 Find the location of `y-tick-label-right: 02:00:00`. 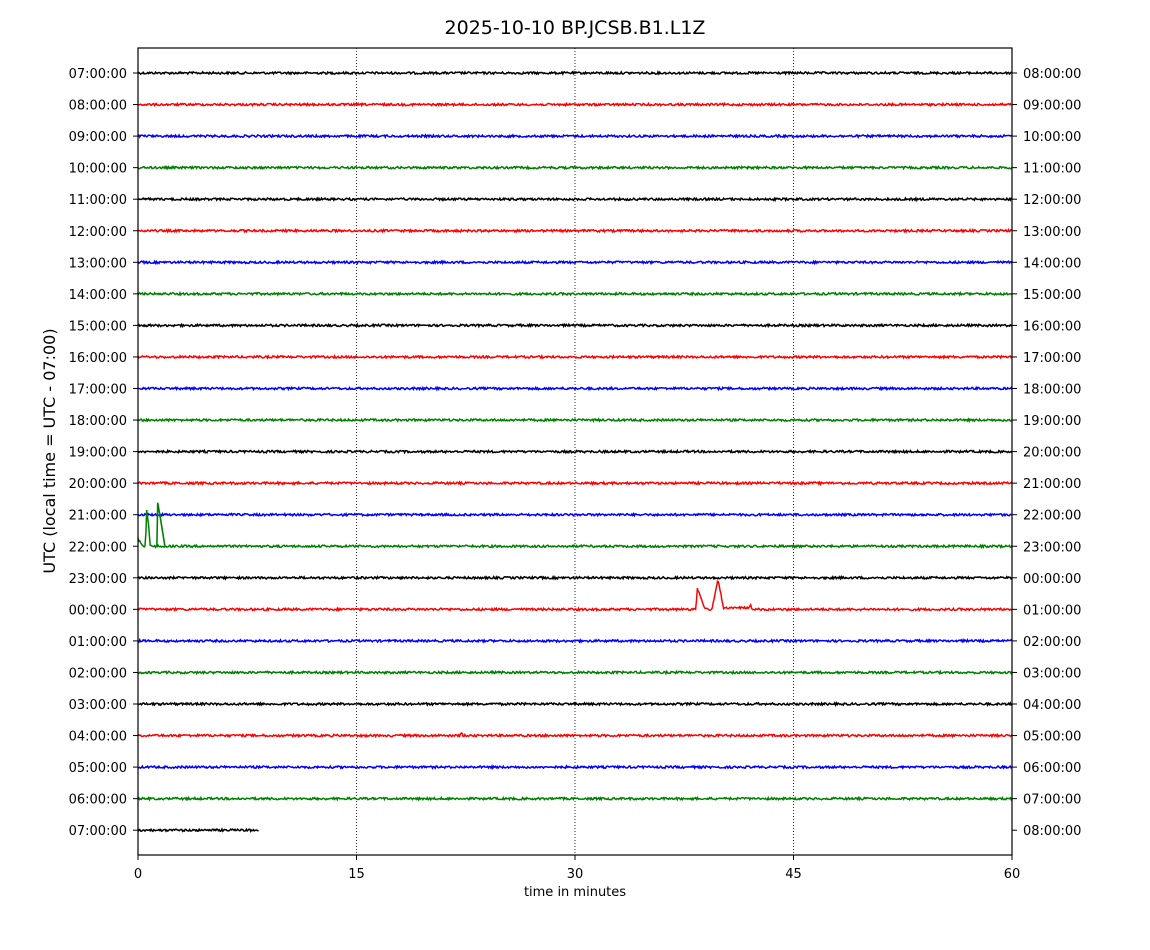

y-tick-label-right: 02:00:00 is located at coordinates (1052, 642).